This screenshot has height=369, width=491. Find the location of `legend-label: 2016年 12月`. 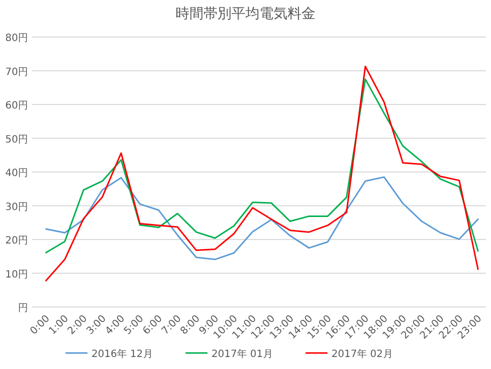

legend-label: 2016年 12月 is located at coordinates (122, 354).